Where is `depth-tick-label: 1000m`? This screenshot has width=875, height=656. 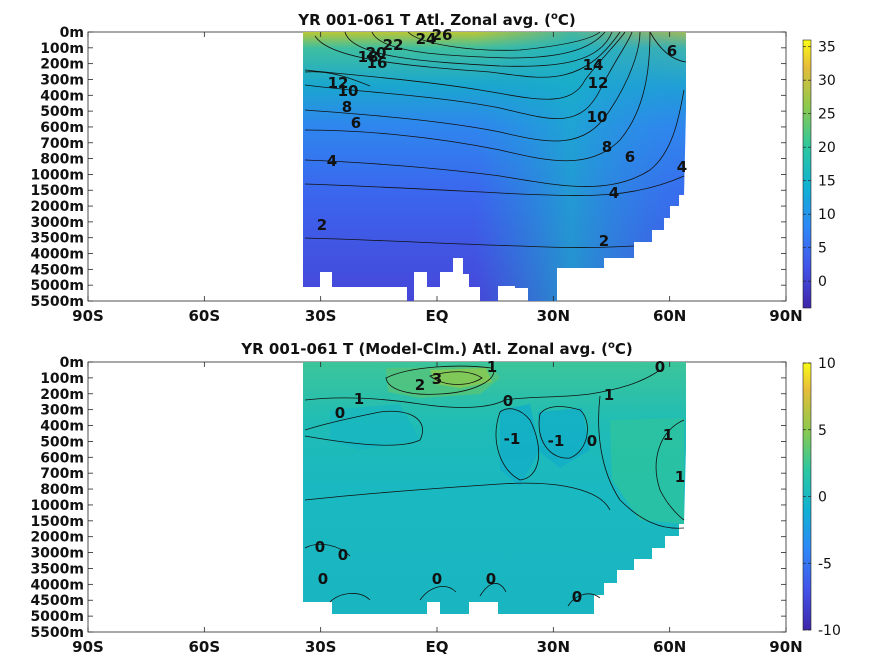 depth-tick-label: 1000m is located at coordinates (57, 175).